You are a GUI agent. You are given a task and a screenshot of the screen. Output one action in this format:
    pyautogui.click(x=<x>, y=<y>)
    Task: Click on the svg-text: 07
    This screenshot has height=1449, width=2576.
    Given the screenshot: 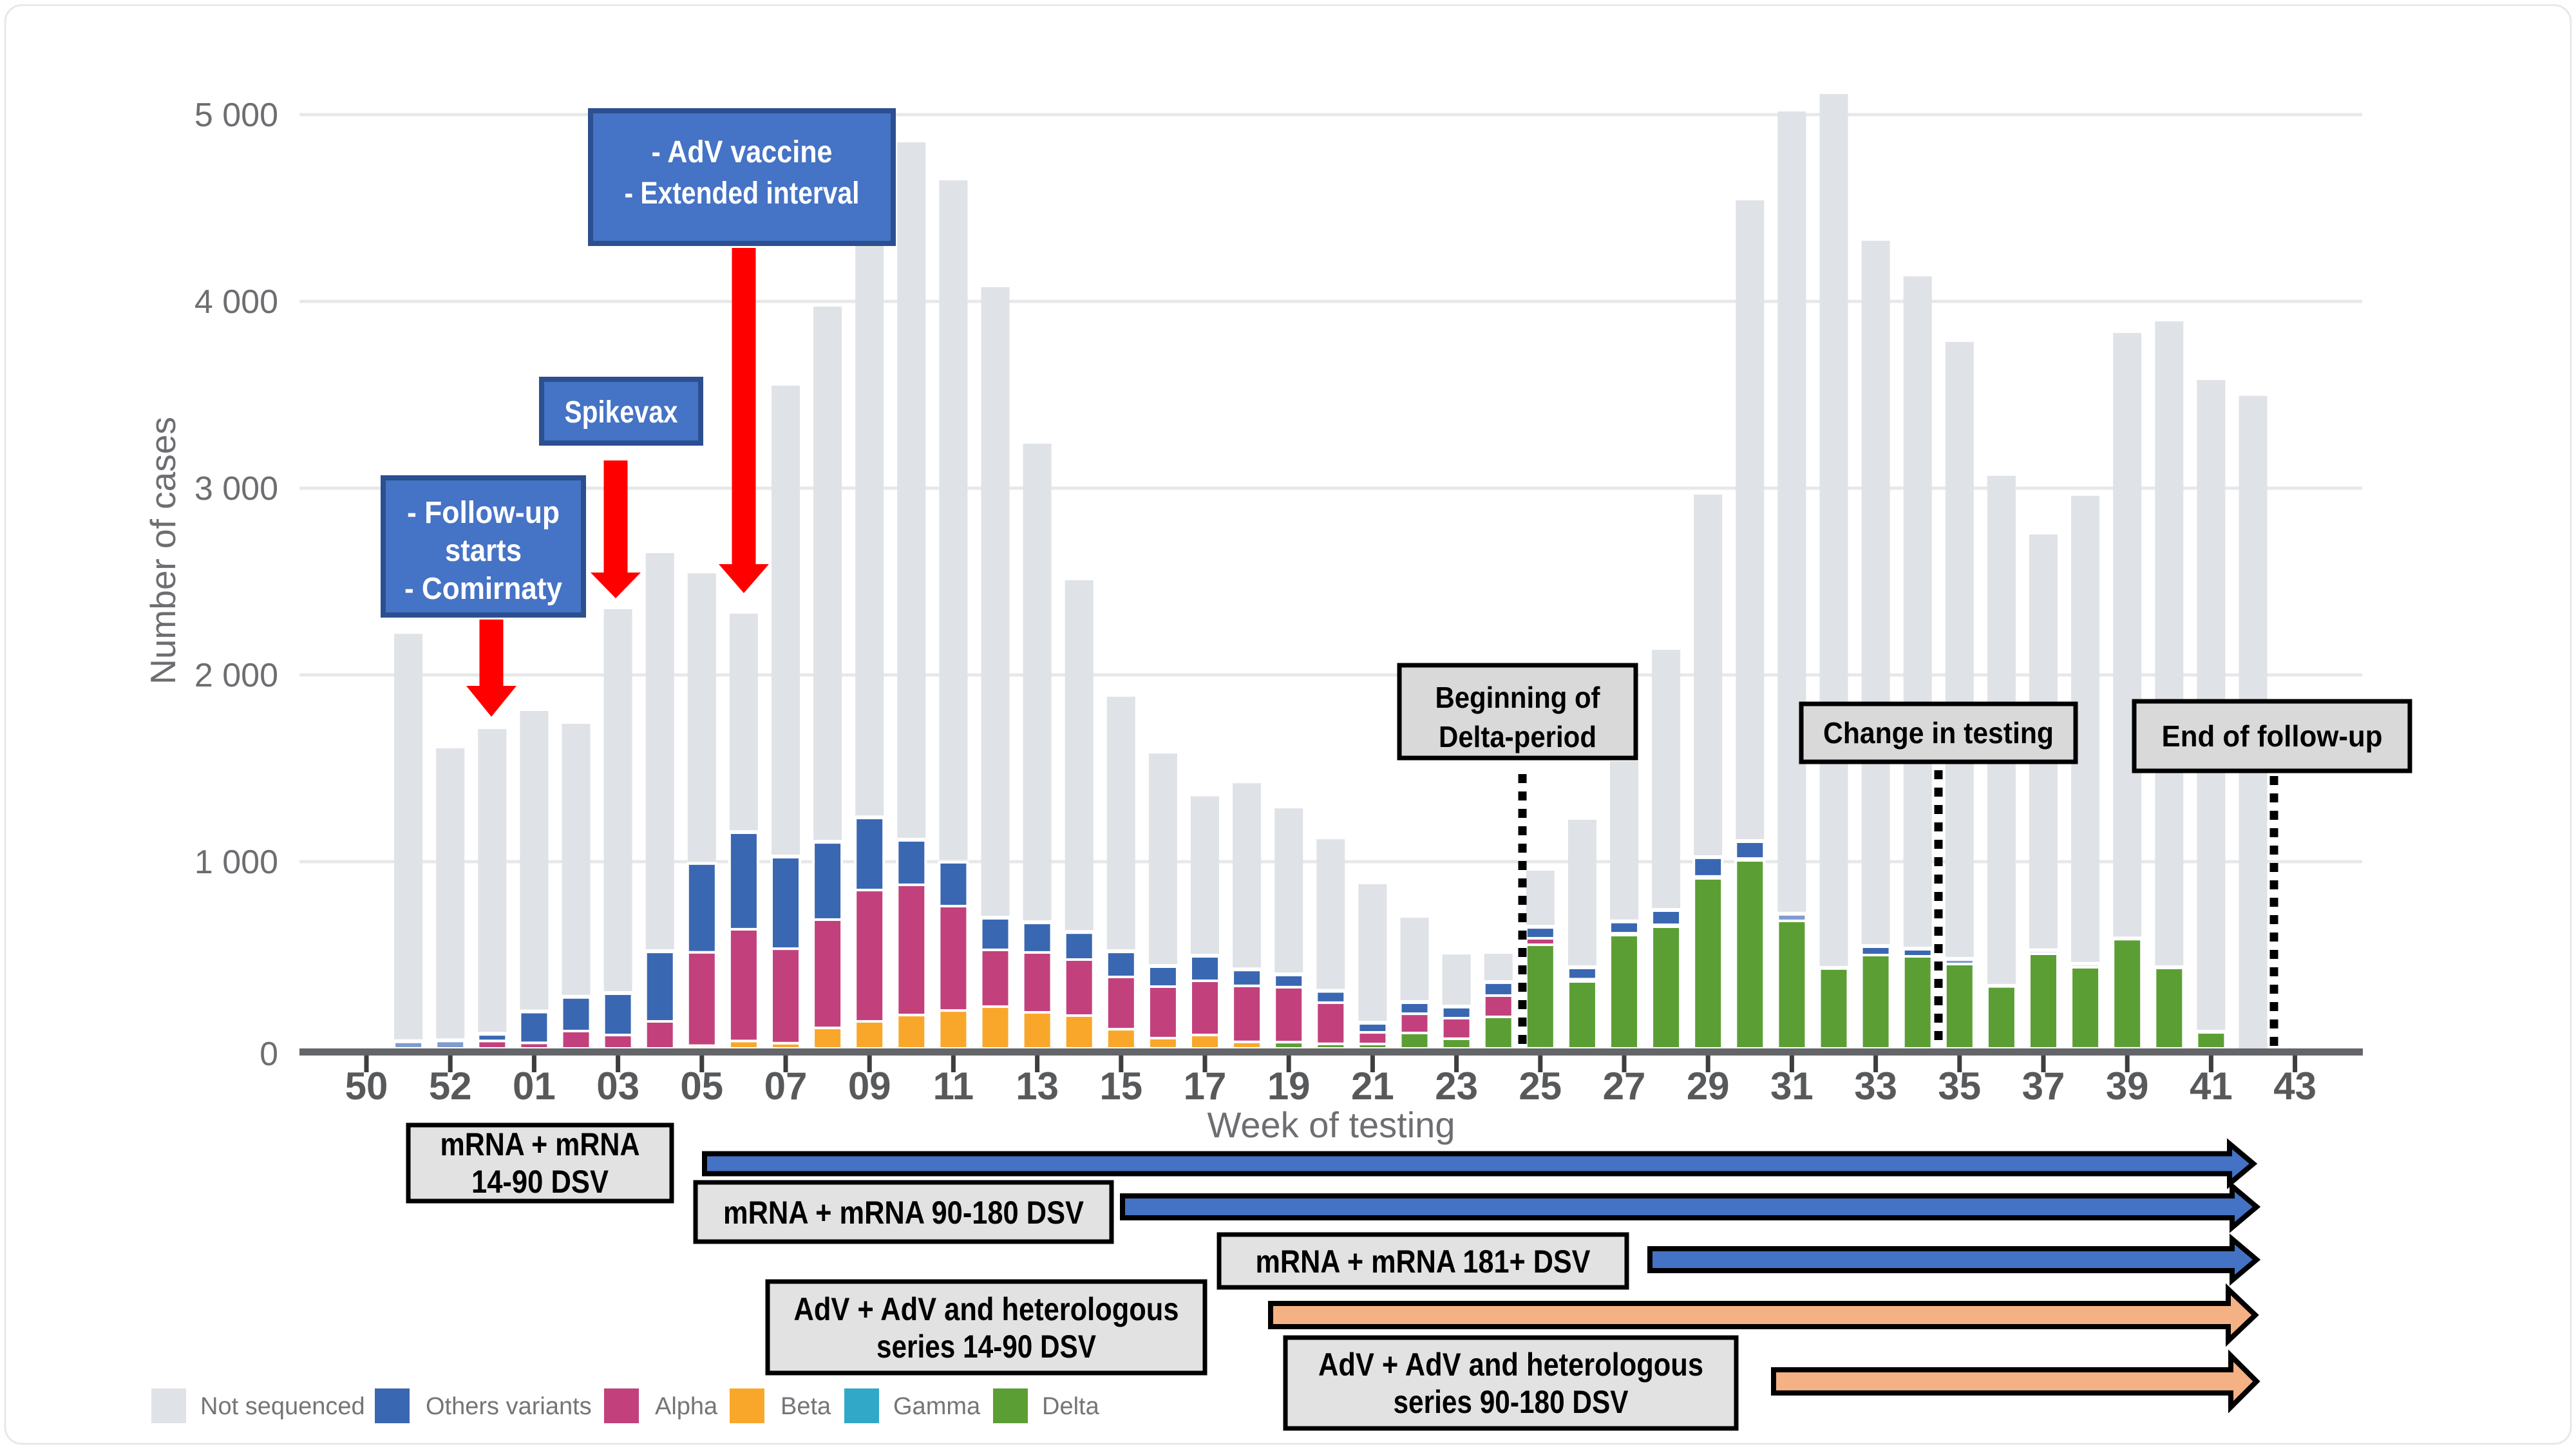 What is the action you would take?
    pyautogui.click(x=786, y=1086)
    